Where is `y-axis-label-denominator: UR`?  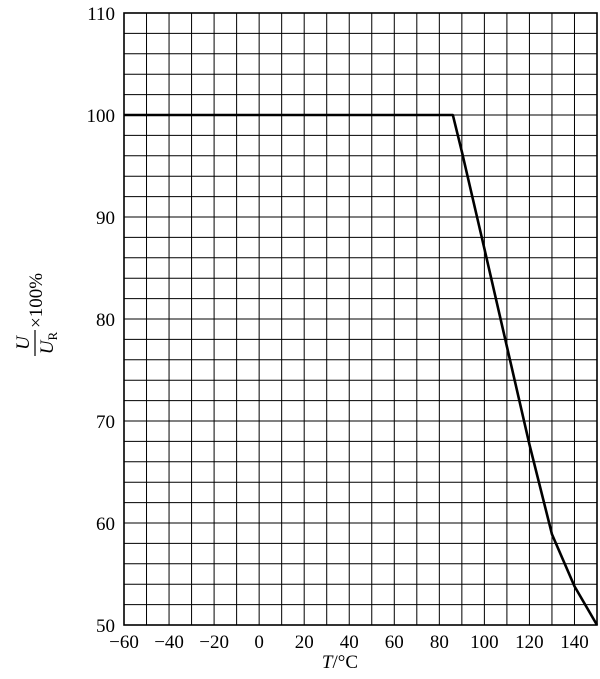
y-axis-label-denominator: UR is located at coordinates (48, 342).